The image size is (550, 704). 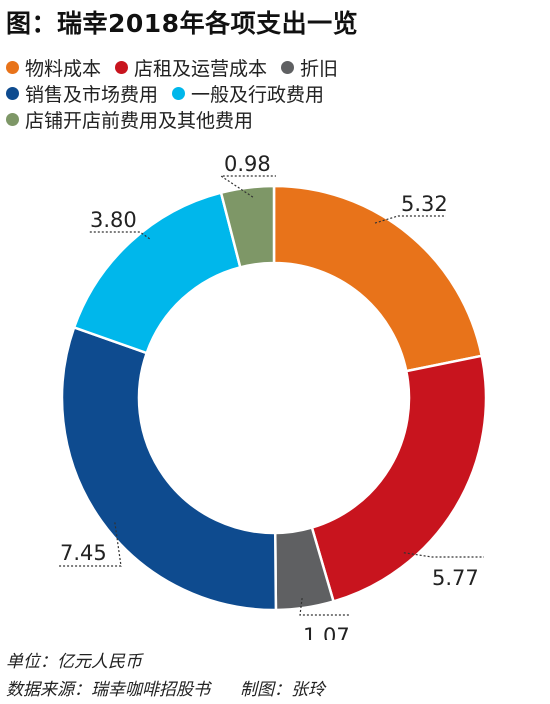 I want to click on source-note: 数据来源：瑞幸咖啡招股书 制图：张玲, so click(x=165, y=687).